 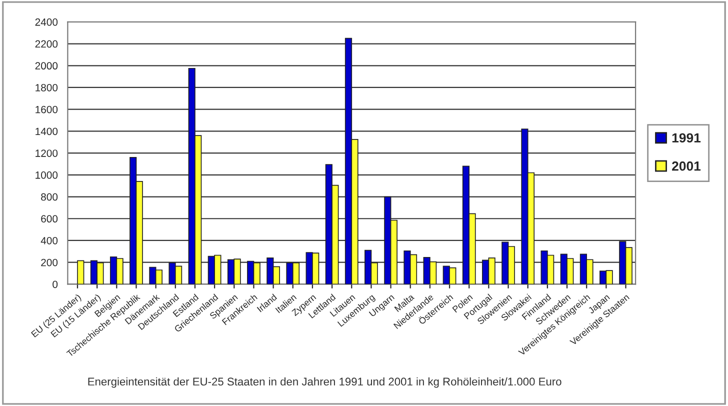 What do you see at coordinates (46, 44) in the screenshot?
I see `y-tick-label: 2200` at bounding box center [46, 44].